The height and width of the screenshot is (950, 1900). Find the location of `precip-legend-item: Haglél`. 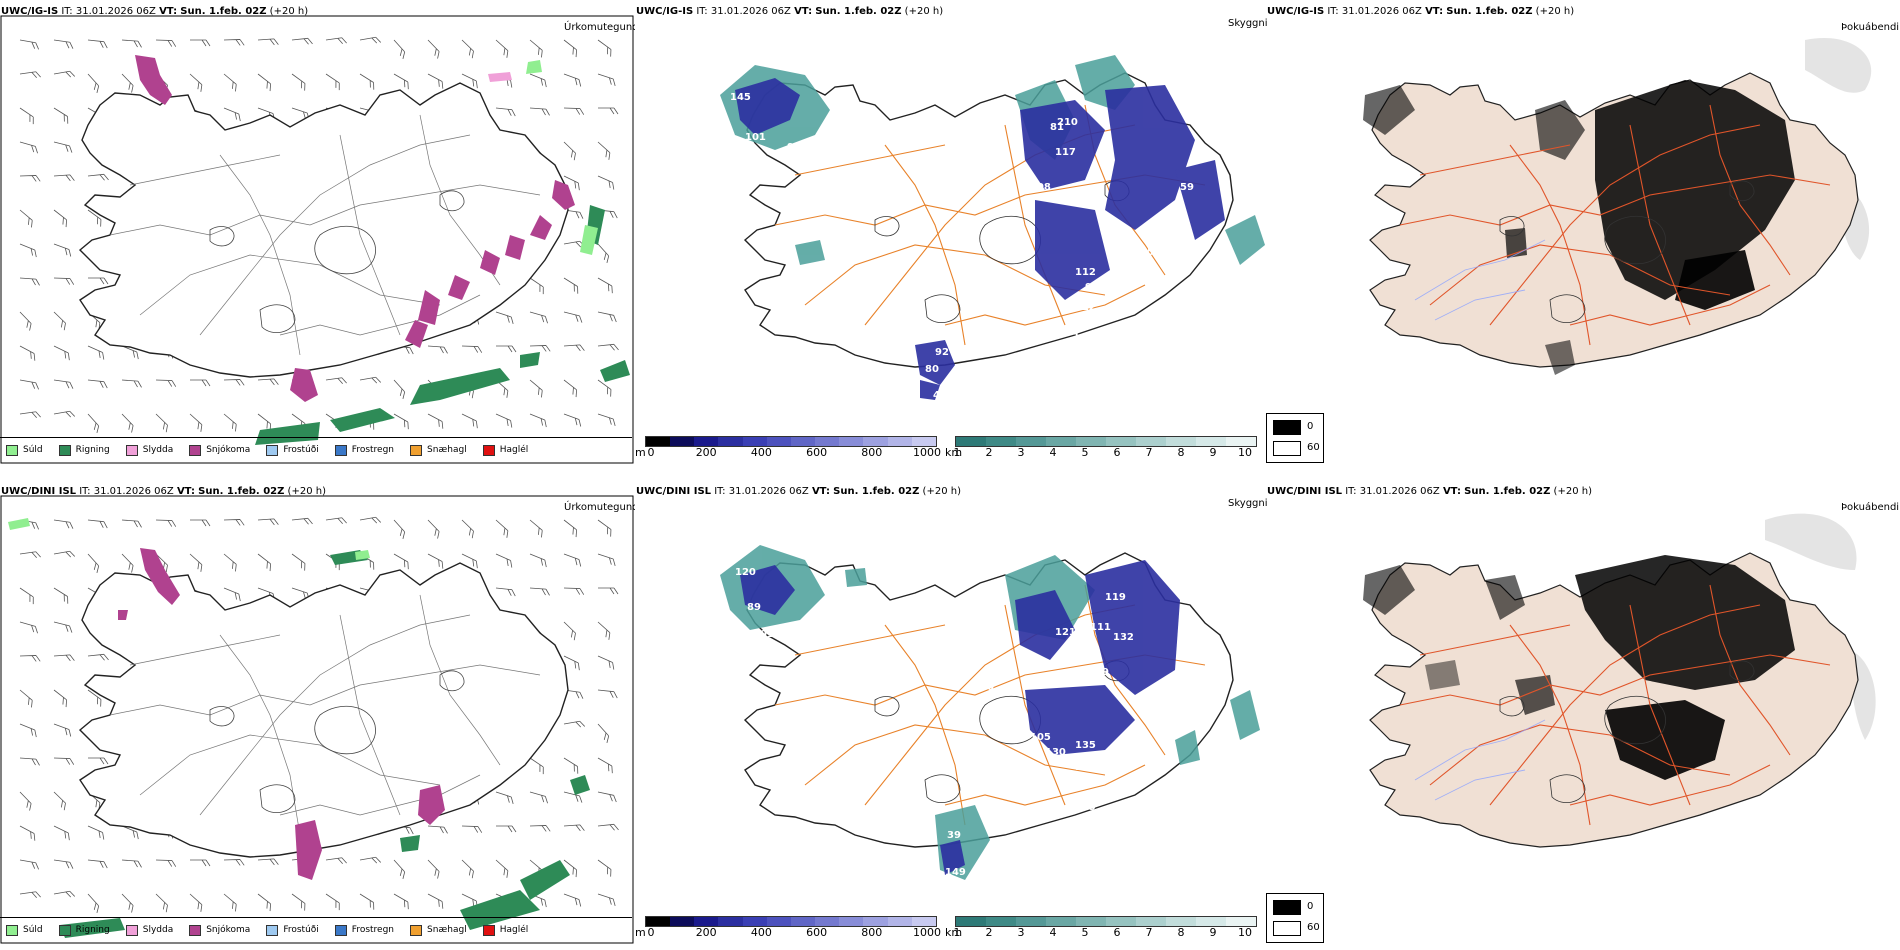

precip-legend-item: Haglél is located at coordinates (505, 450).